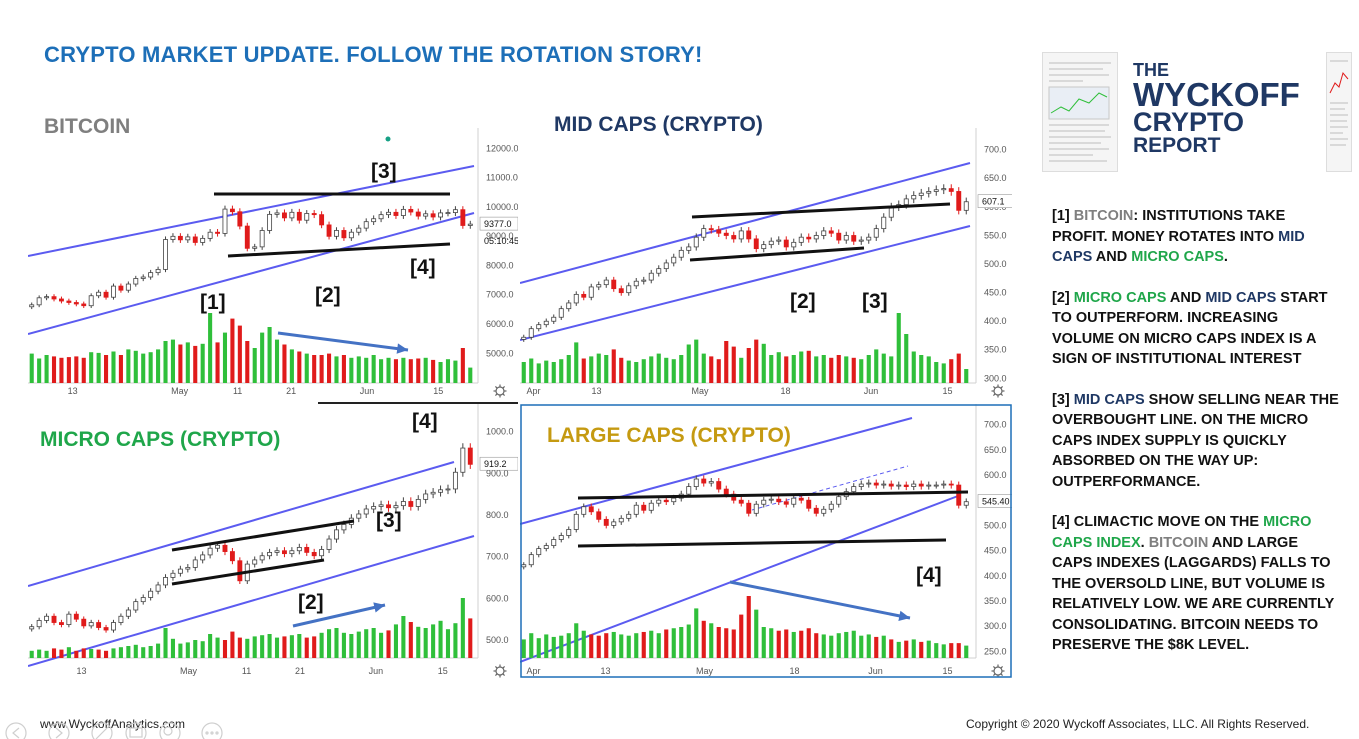  I want to click on y-tick-label: 600.0, so click(995, 475).